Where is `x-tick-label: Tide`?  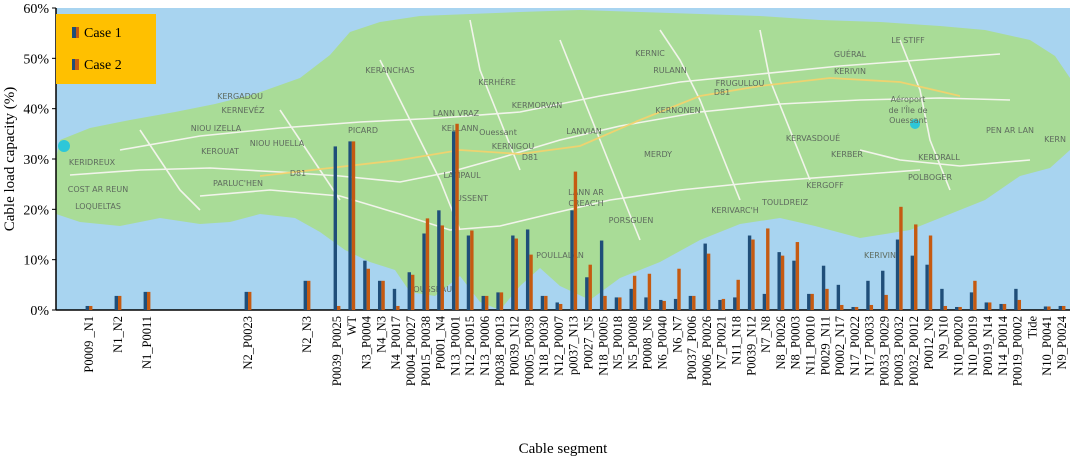 x-tick-label: Tide is located at coordinates (1032, 327).